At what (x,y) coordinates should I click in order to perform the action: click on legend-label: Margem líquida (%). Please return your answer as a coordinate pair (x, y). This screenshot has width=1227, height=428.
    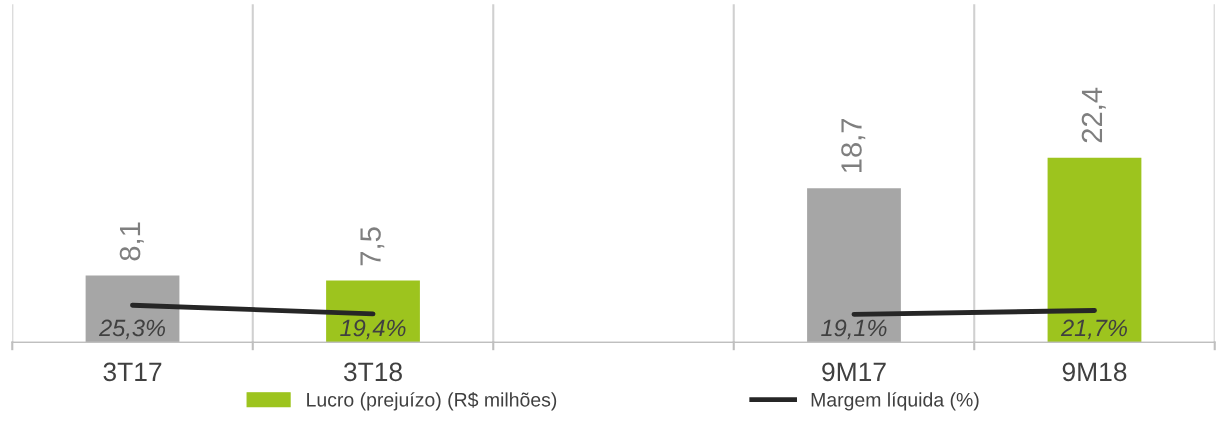
    Looking at the image, I should click on (895, 401).